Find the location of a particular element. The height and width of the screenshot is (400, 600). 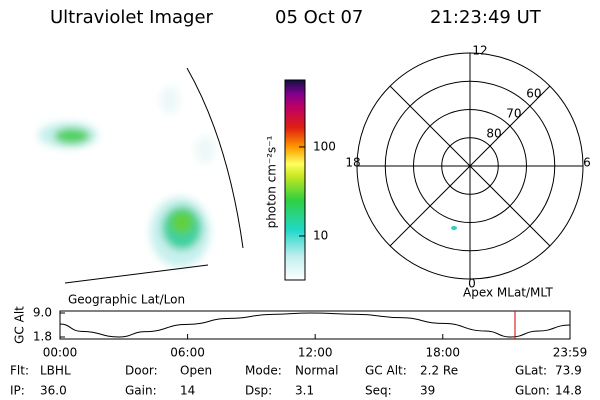

altitude-curve is located at coordinates (315, 325).